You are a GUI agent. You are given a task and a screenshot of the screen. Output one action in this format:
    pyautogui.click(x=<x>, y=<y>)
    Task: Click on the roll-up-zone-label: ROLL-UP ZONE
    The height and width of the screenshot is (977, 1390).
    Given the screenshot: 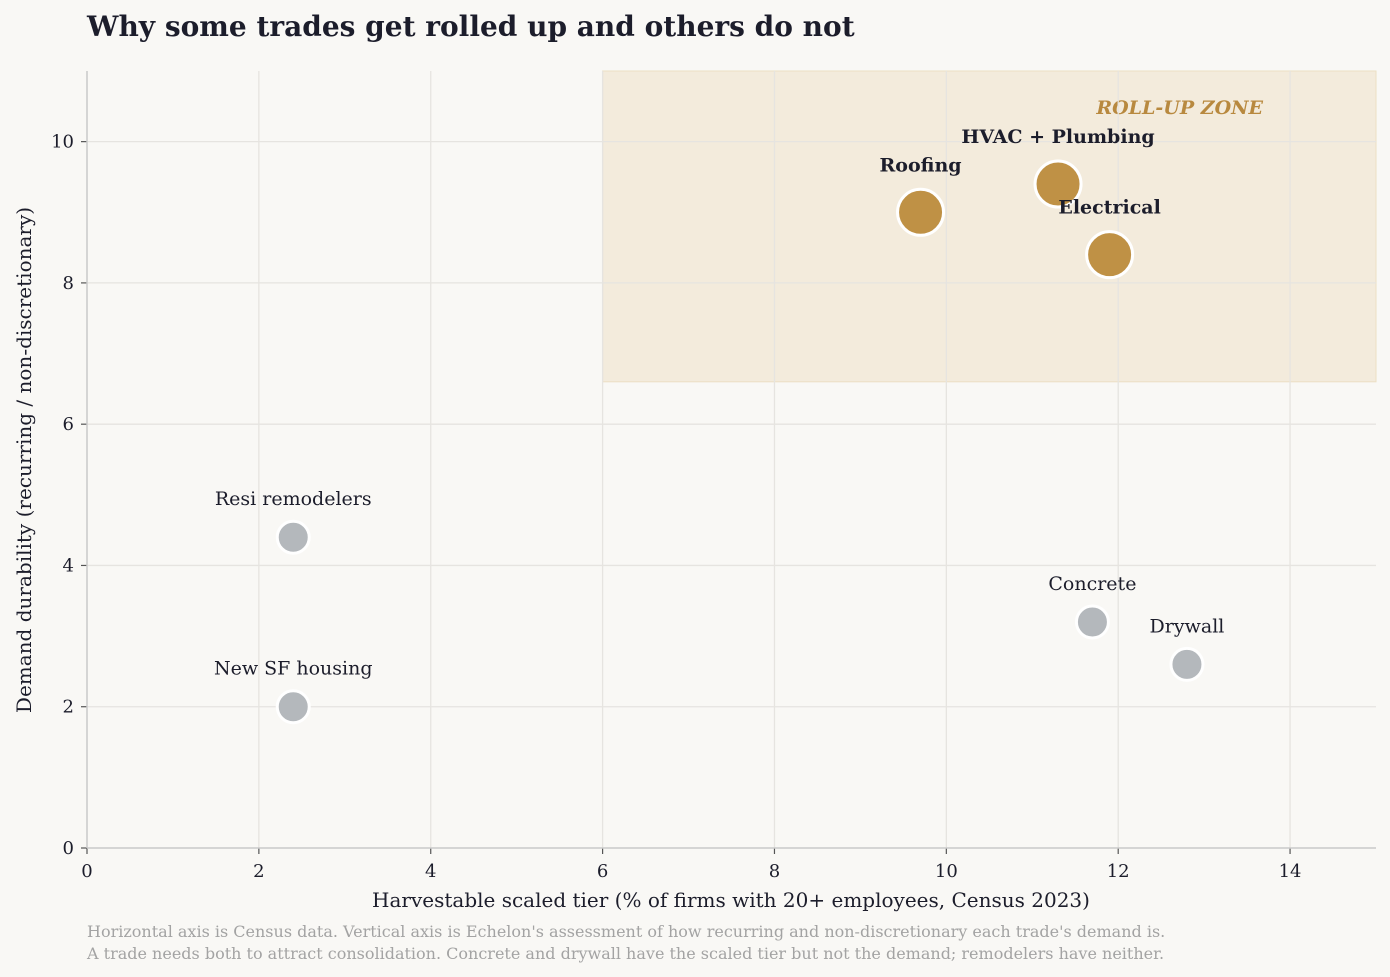 What is the action you would take?
    pyautogui.click(x=1179, y=108)
    